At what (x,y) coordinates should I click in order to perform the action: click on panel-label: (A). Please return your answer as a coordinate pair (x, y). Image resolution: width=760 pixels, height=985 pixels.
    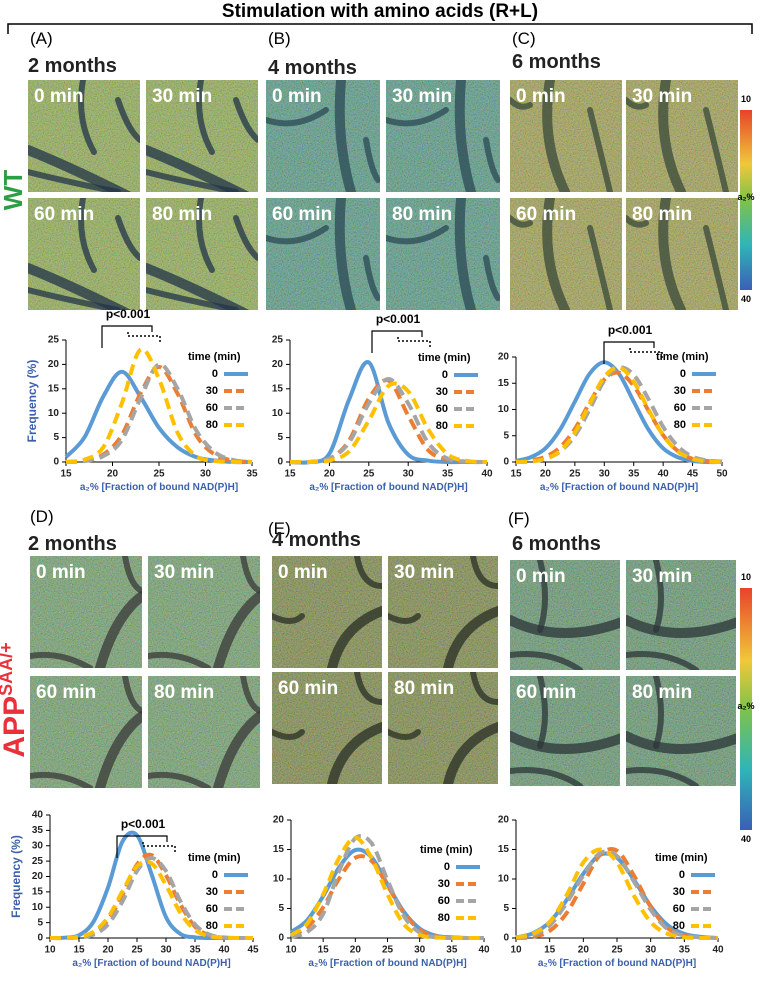
    Looking at the image, I should click on (41, 38).